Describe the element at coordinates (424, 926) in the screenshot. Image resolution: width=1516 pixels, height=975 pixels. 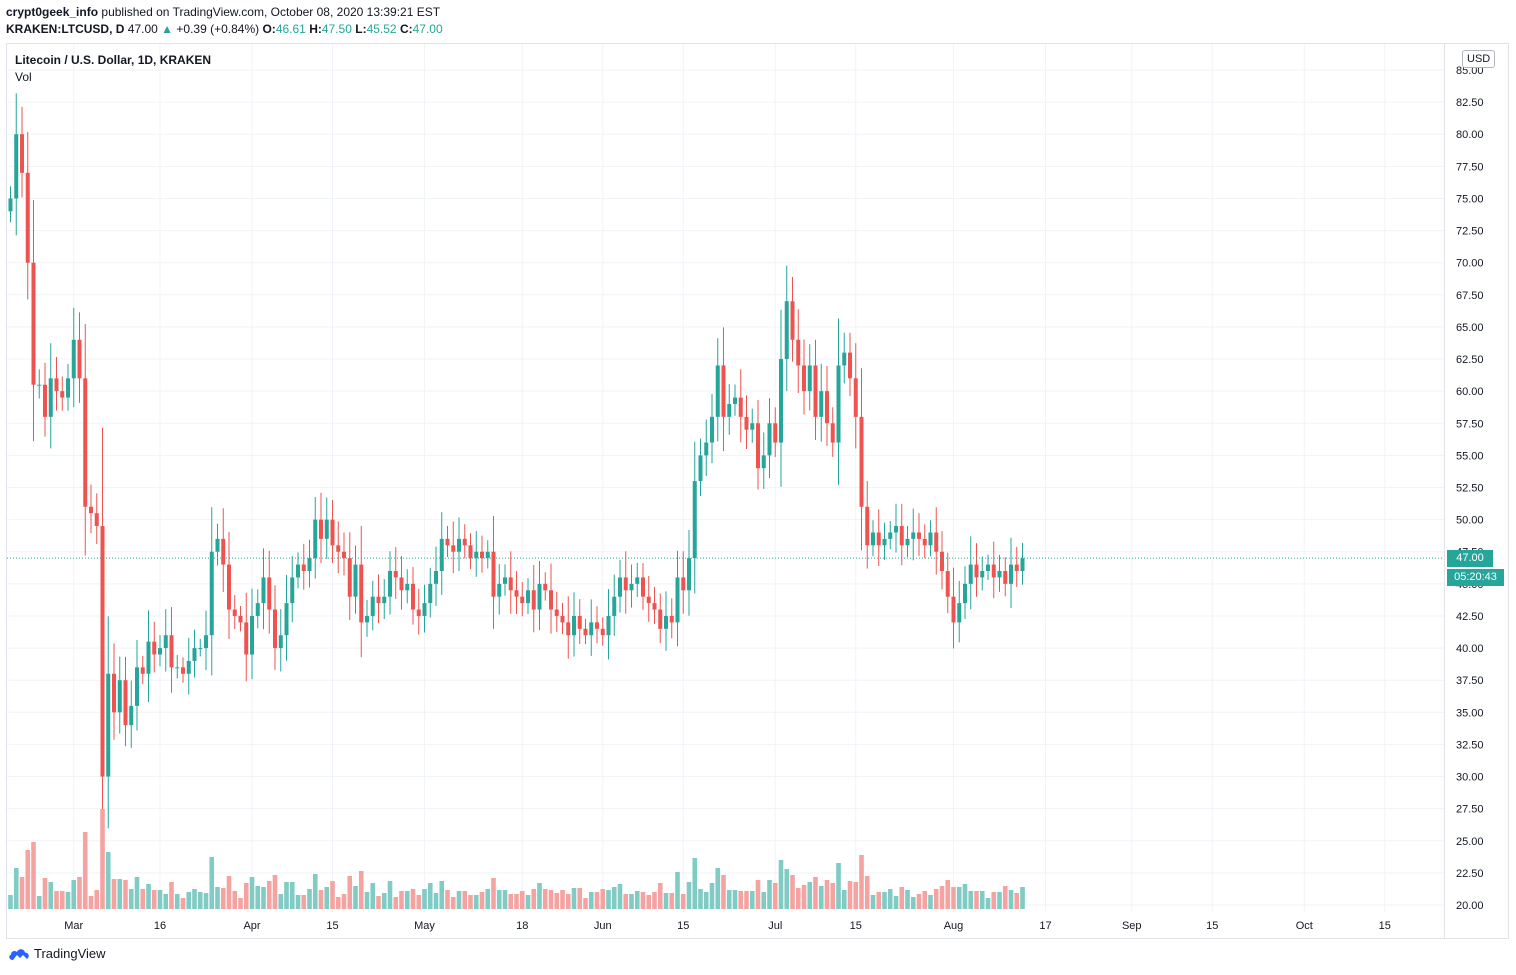
I see `x-tick-label: May` at that location.